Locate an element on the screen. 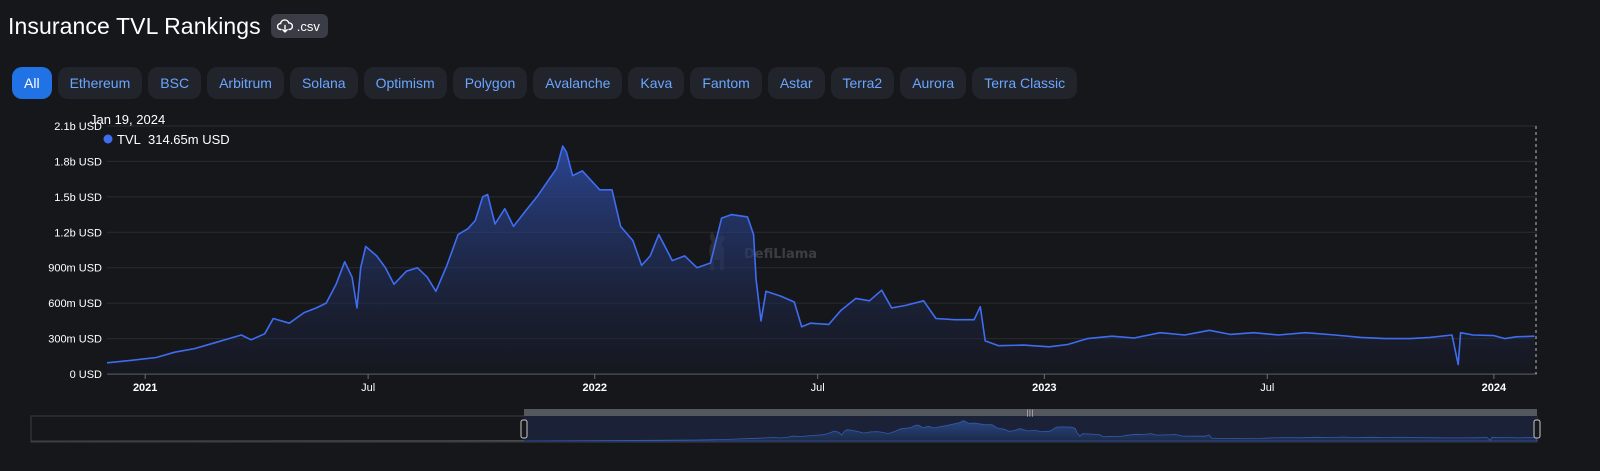  y-tick-label: 1.8b USD is located at coordinates (78, 162).